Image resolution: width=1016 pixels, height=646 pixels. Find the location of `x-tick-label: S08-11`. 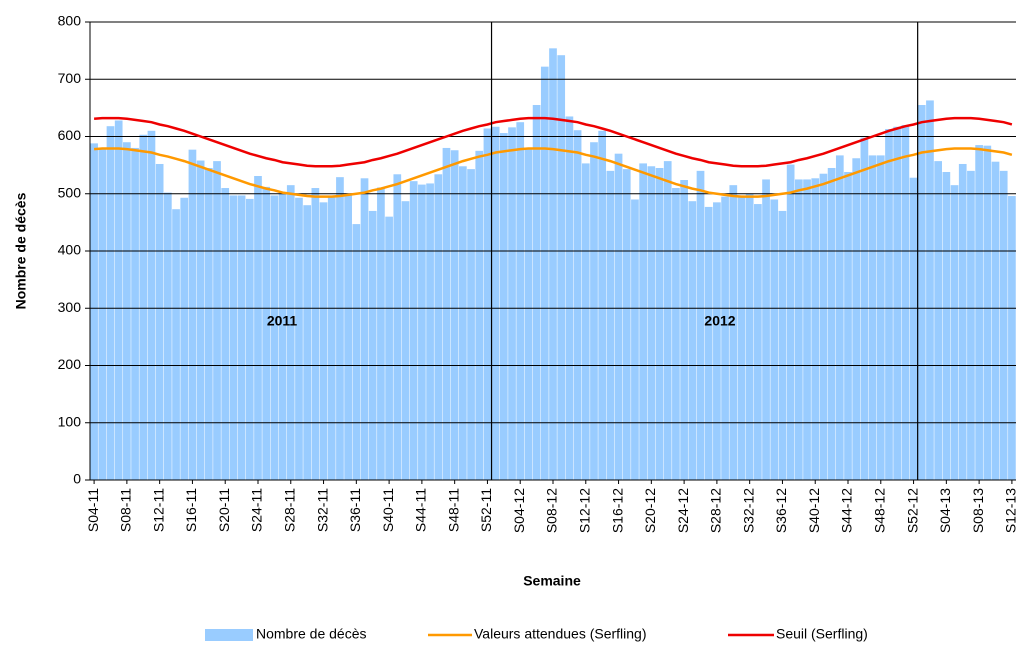

x-tick-label: S08-11 is located at coordinates (126, 510).